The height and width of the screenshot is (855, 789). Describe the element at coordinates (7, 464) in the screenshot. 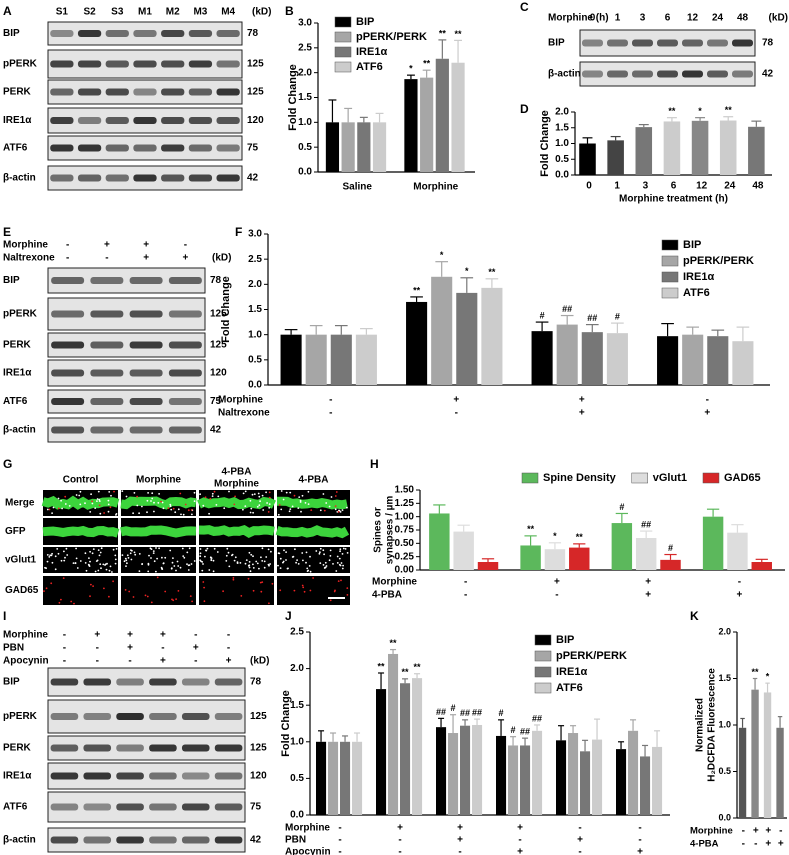

I see `panel-letter: G` at that location.